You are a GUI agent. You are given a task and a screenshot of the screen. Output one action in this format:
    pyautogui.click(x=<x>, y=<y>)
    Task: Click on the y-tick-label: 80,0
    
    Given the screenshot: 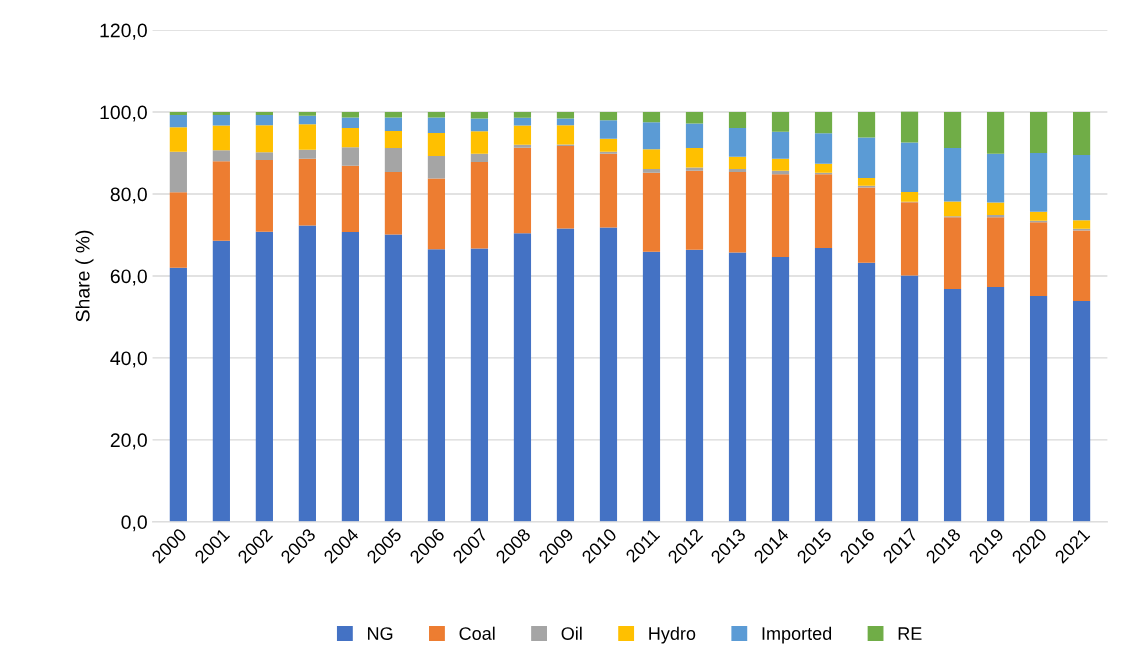 What is the action you would take?
    pyautogui.click(x=128, y=195)
    